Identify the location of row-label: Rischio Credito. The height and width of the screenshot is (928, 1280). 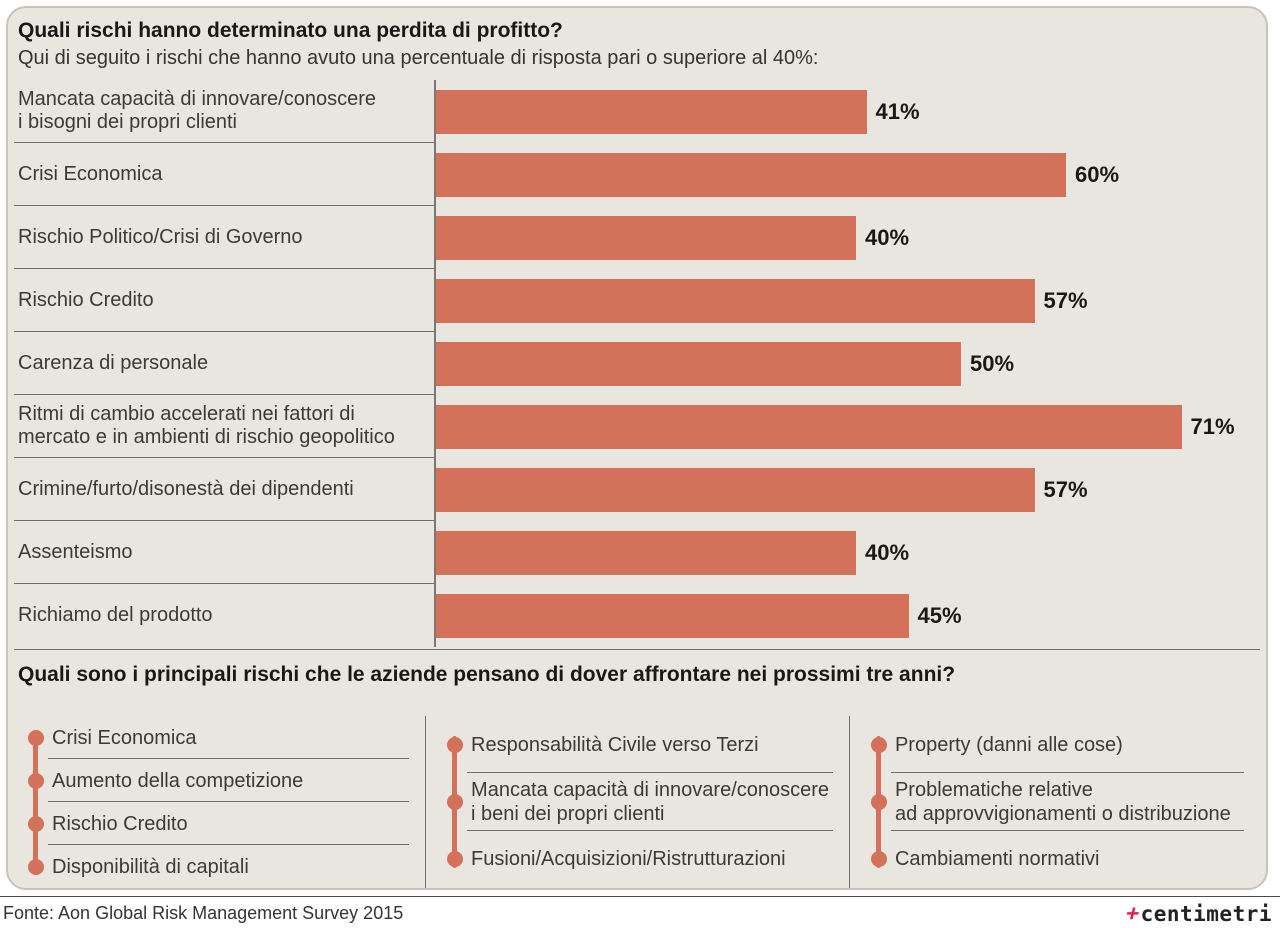
(224, 300).